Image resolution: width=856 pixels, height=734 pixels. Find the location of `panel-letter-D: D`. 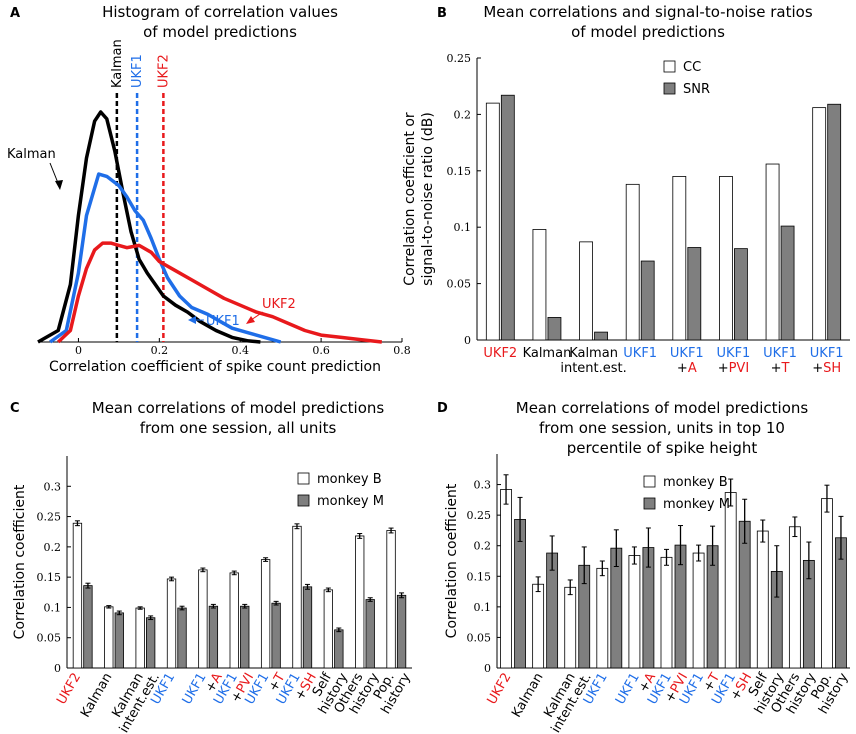

panel-letter-D: D is located at coordinates (442, 408).